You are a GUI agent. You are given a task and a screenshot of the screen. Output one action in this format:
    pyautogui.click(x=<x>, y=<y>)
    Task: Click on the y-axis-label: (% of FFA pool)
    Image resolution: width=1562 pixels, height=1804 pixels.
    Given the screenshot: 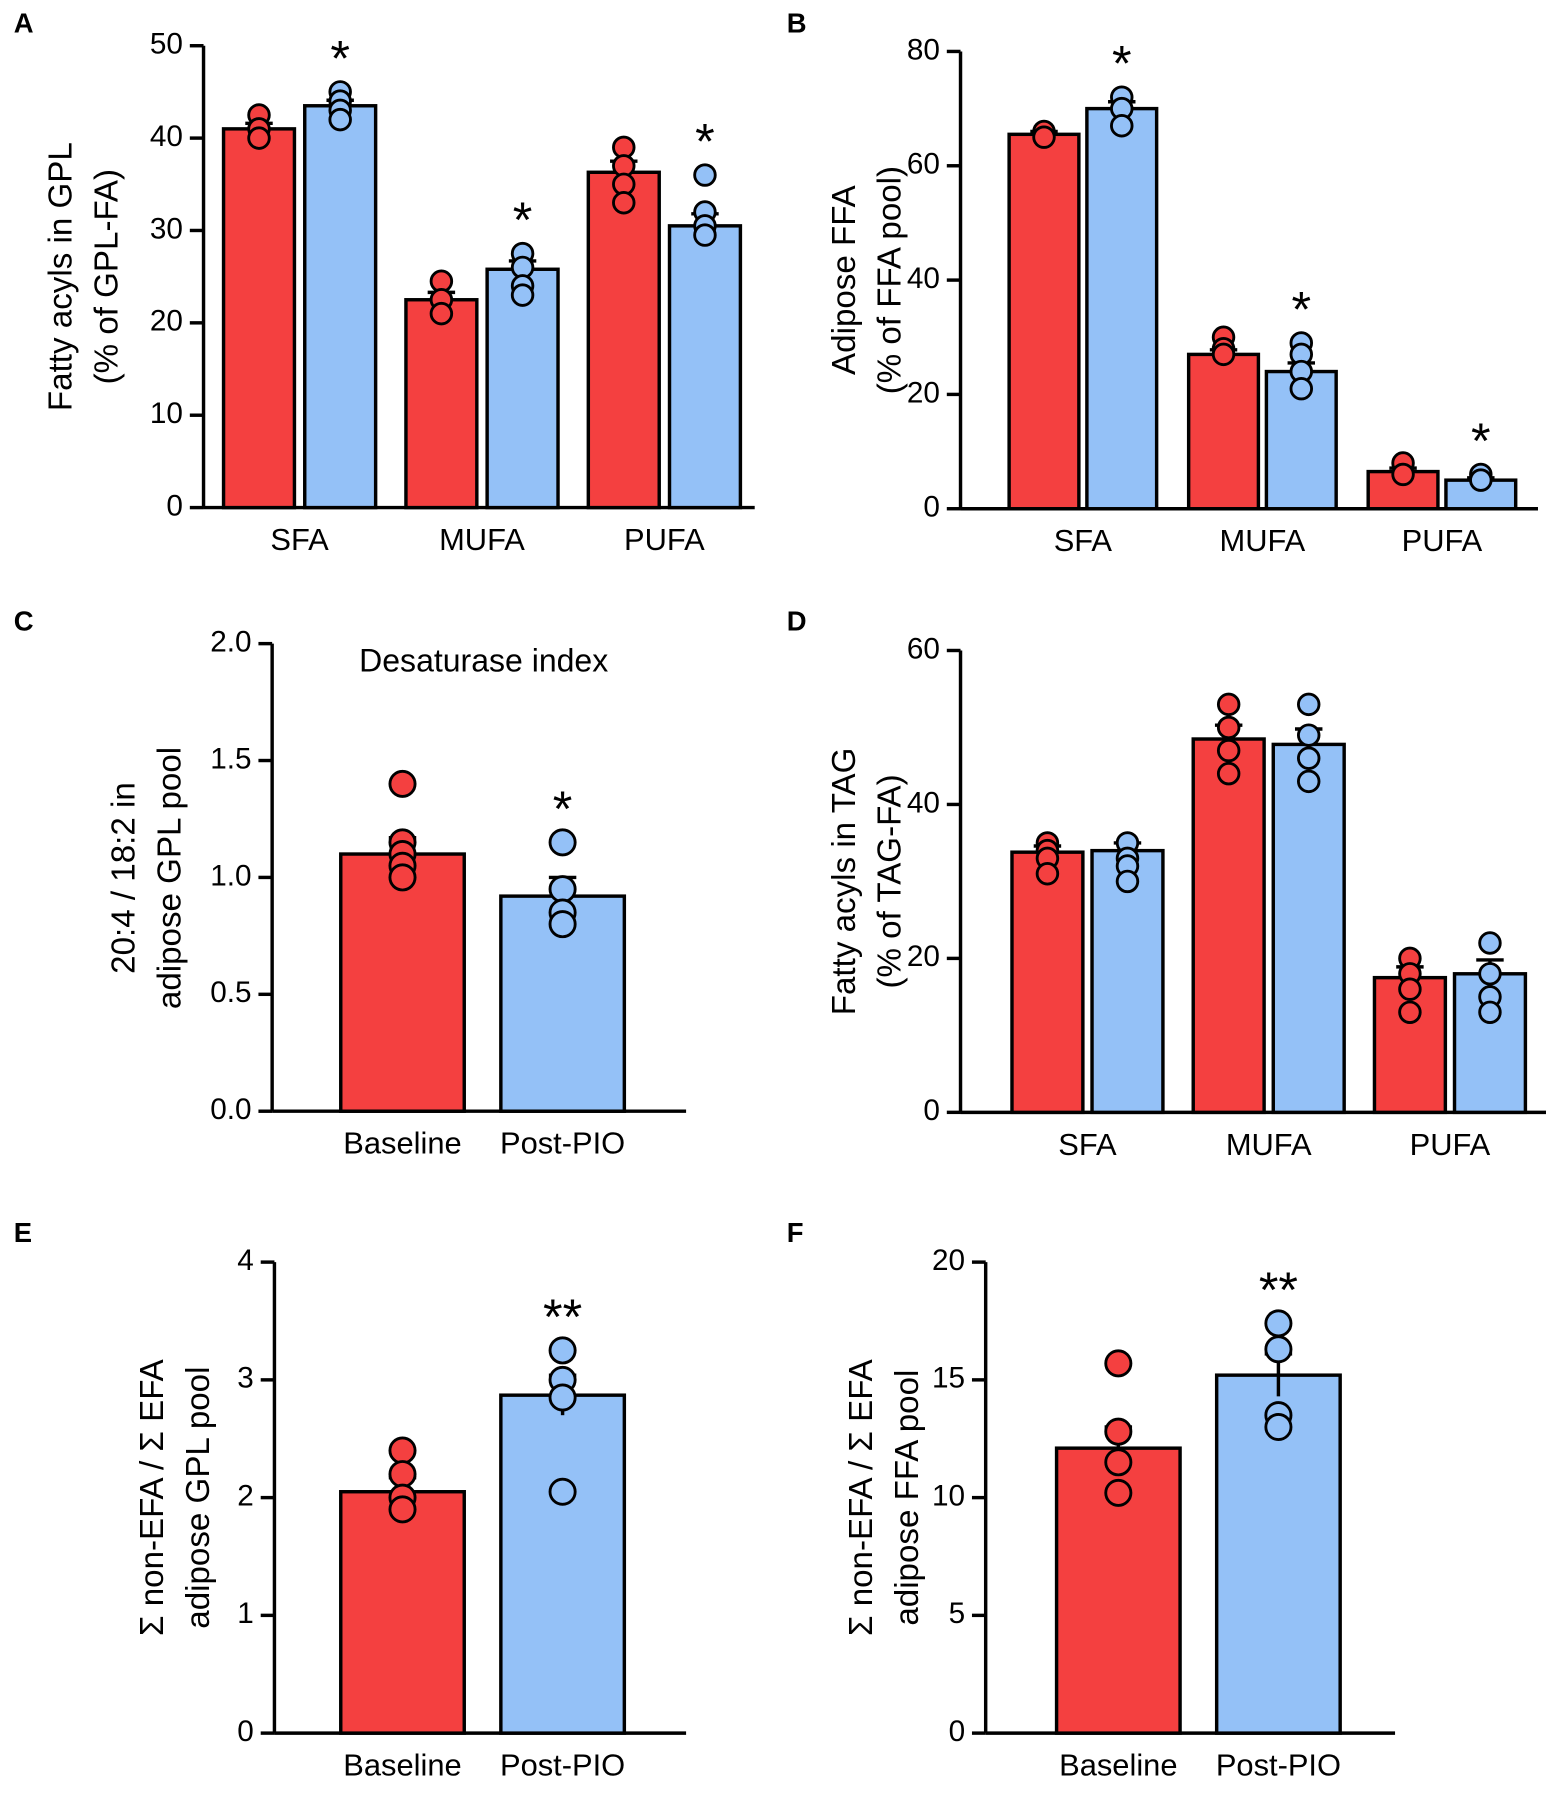 What is the action you would take?
    pyautogui.click(x=890, y=280)
    